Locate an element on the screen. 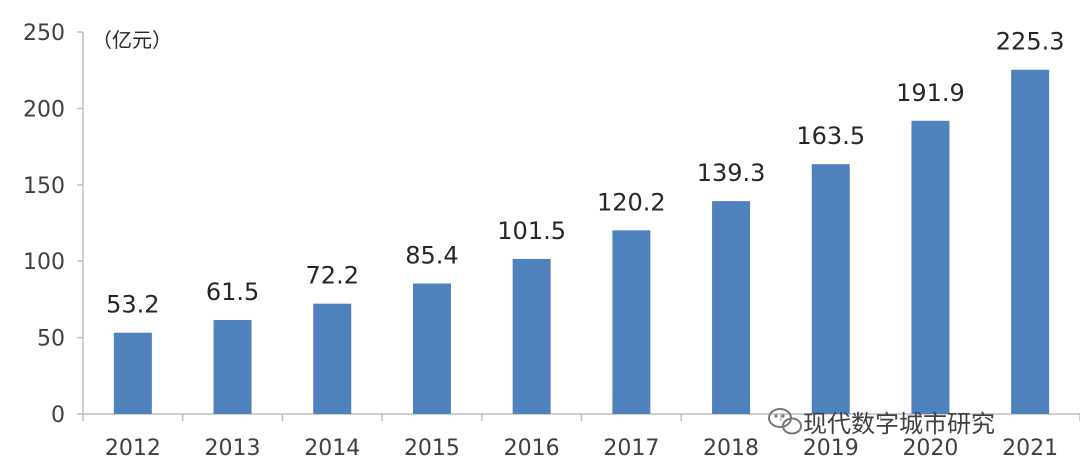  bar-2012 is located at coordinates (132, 373).